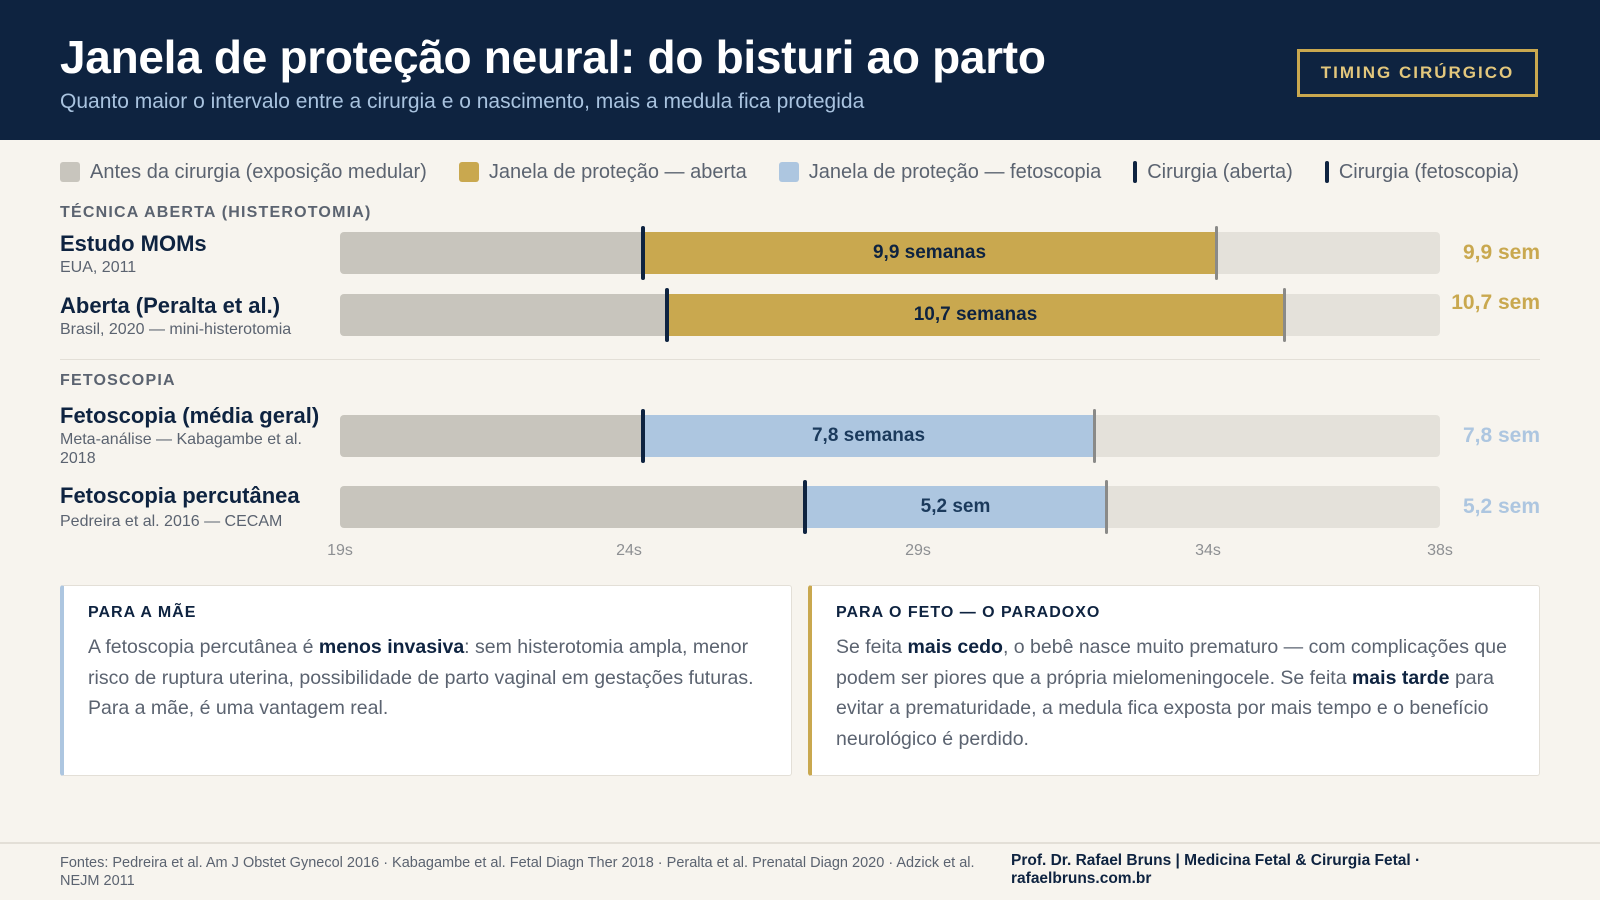 Image resolution: width=1600 pixels, height=900 pixels. Describe the element at coordinates (391, 647) in the screenshot. I see `emphasis: menos invasiva` at that location.